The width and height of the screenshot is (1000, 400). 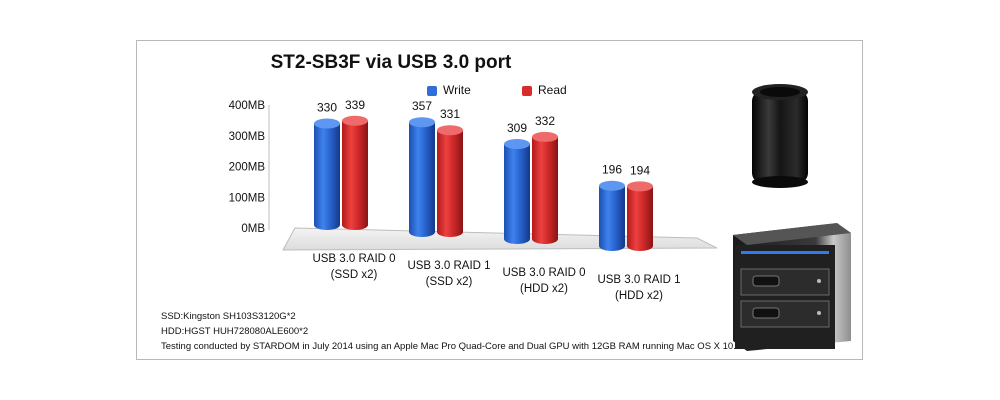 What do you see at coordinates (247, 198) in the screenshot?
I see `y-tick-label: 100MB` at bounding box center [247, 198].